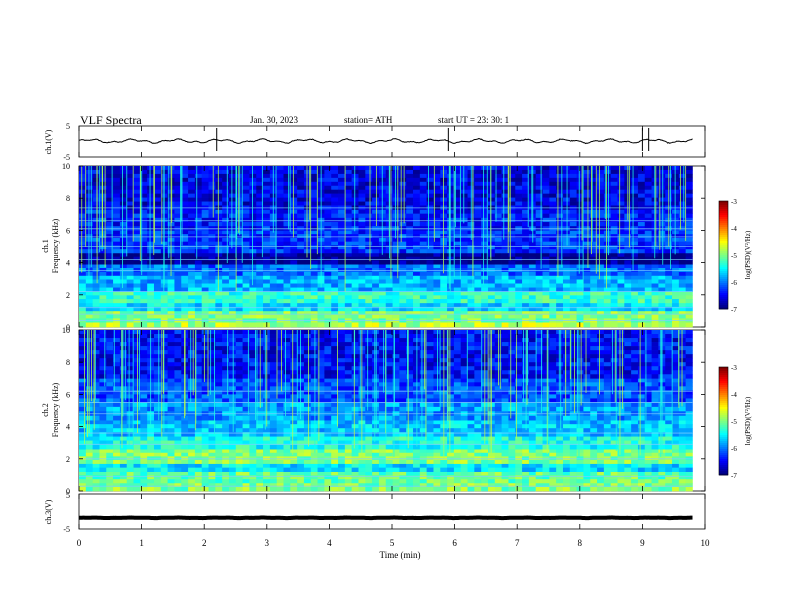 The height and width of the screenshot is (612, 792). Describe the element at coordinates (386, 141) in the screenshot. I see `ch1-waveform-line` at that location.